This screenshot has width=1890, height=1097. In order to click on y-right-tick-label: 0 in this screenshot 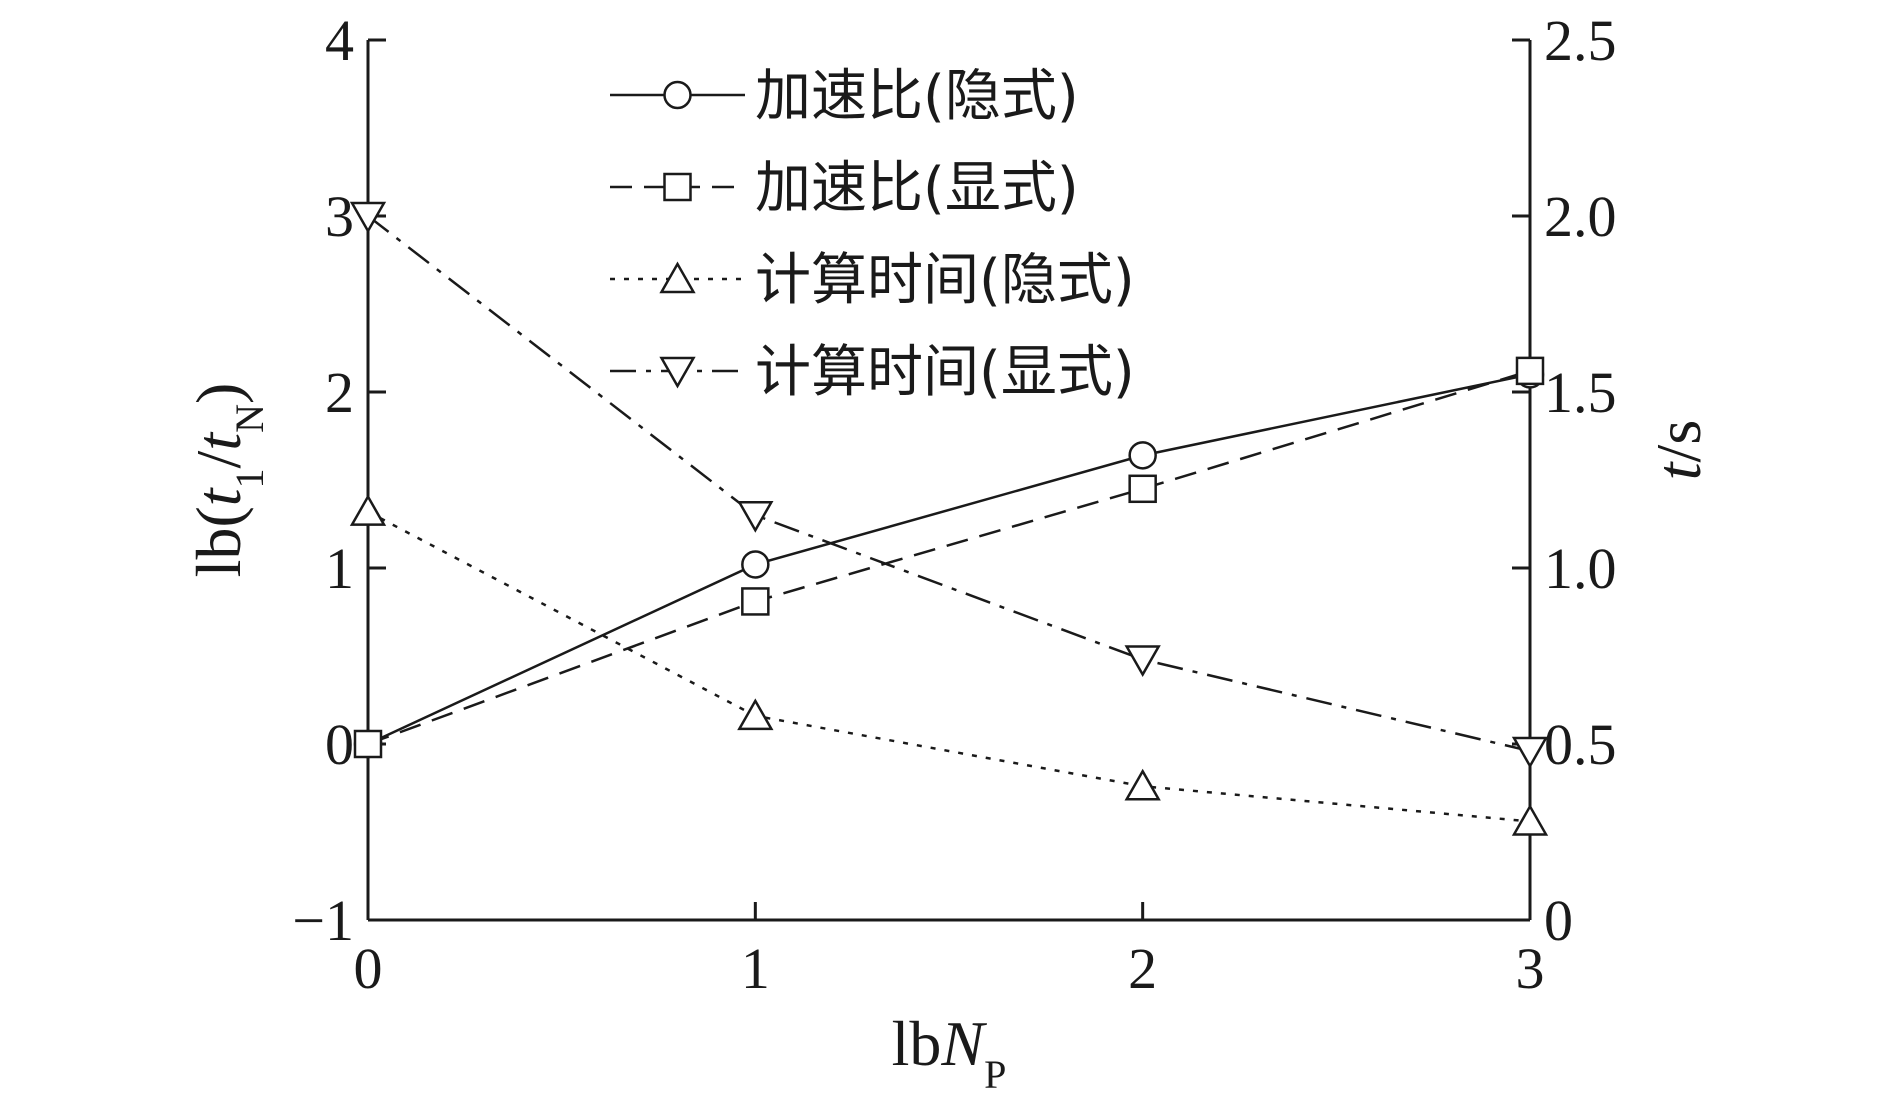, I will do `click(1558, 920)`.